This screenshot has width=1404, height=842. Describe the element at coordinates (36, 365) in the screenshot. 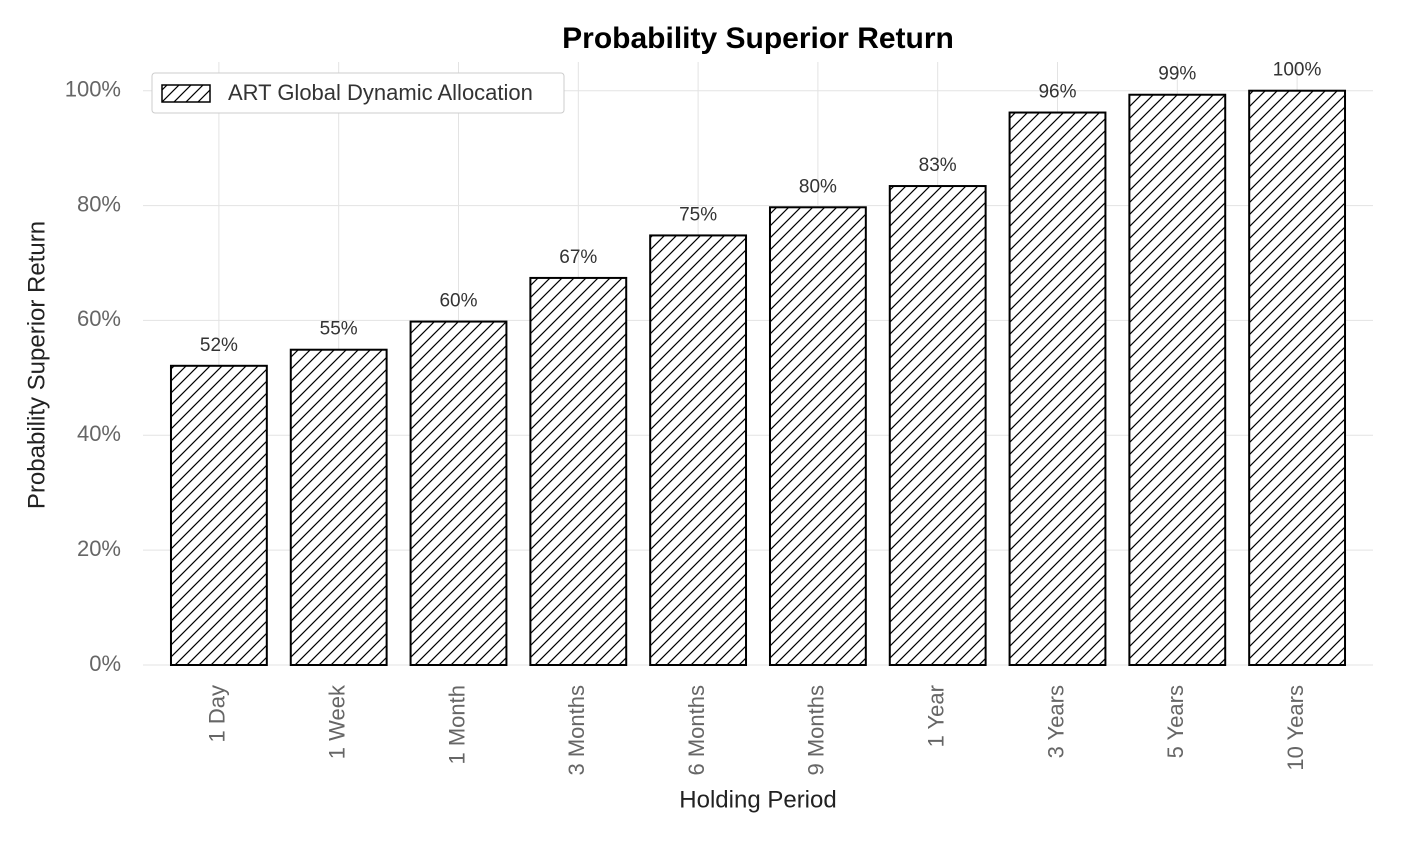

I see `y-axis-label: Probability Superior Return` at that location.